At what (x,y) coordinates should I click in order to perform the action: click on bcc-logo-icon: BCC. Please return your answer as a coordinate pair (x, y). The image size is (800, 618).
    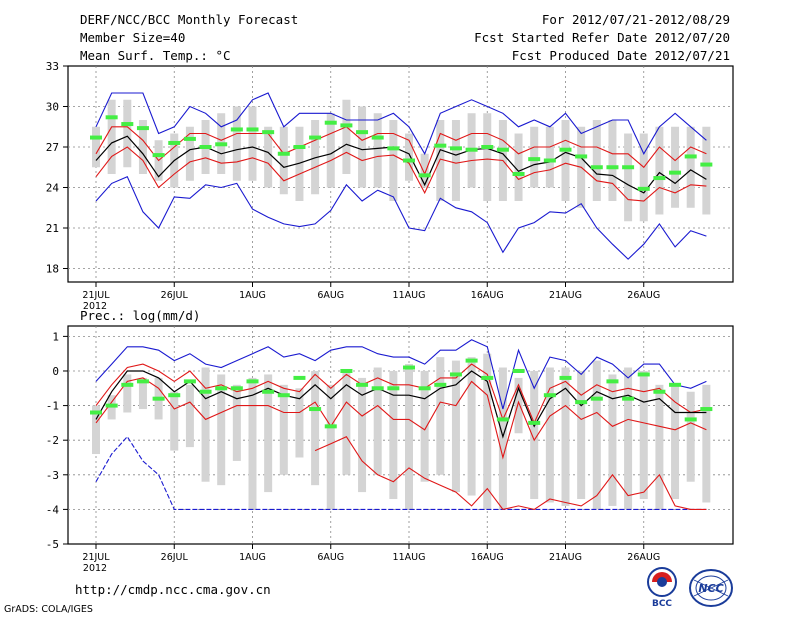
    Looking at the image, I should click on (662, 587).